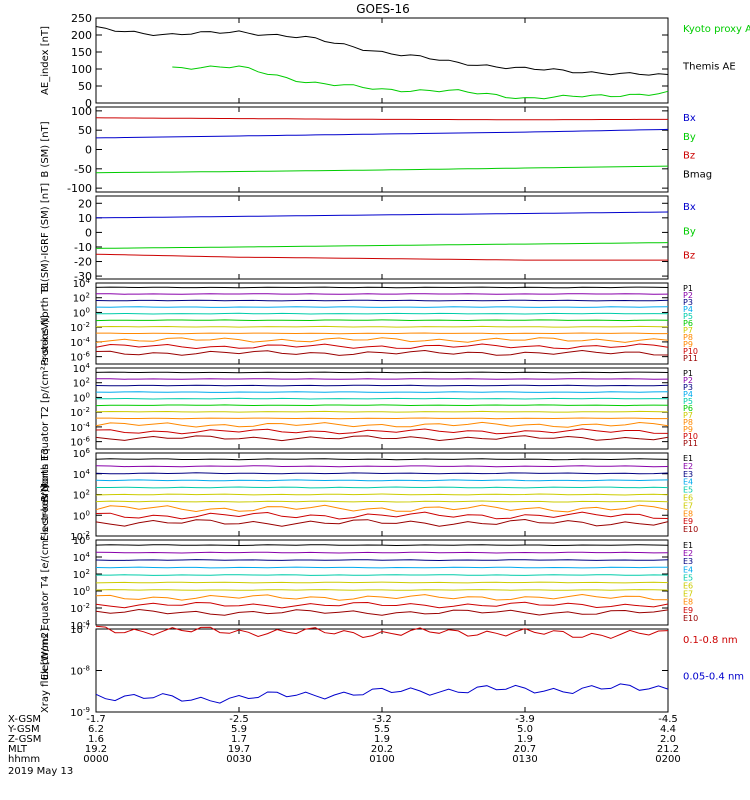  Describe the element at coordinates (45, 670) in the screenshot. I see `y-axis-label: Xray flux [W/m2]` at that location.